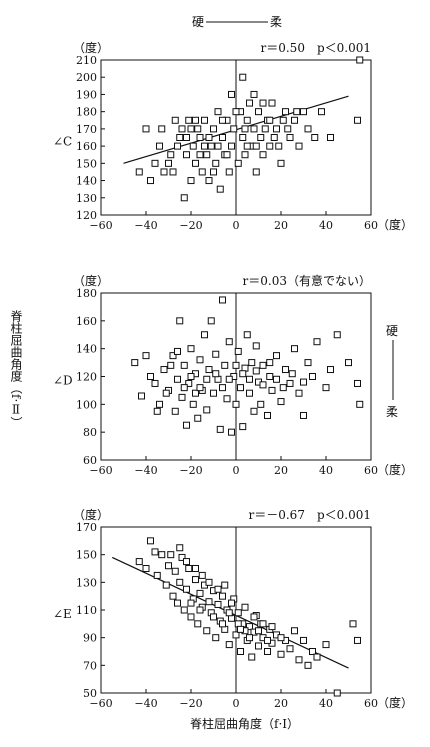 The width and height of the screenshot is (430, 747). I want to click on y-tick-label: 150, so click(86, 163).